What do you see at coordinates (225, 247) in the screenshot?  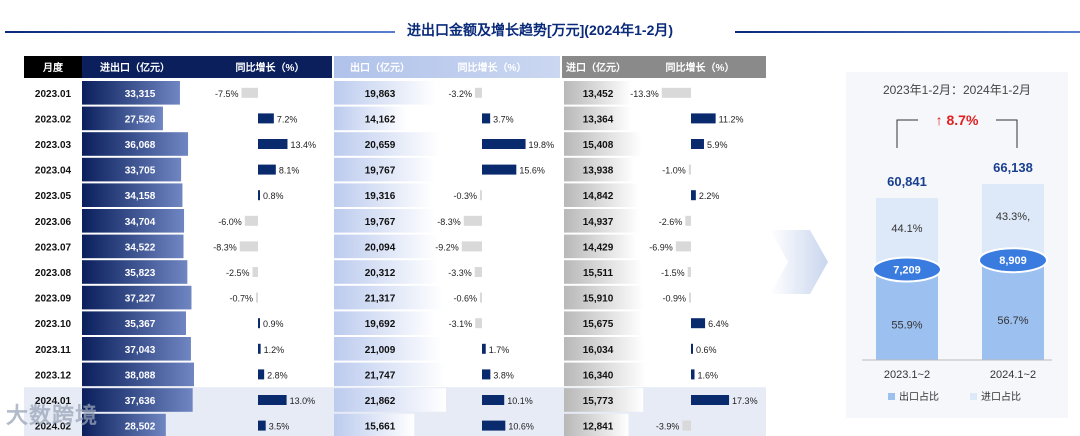 I see `total-yoy-label: -8.3%` at bounding box center [225, 247].